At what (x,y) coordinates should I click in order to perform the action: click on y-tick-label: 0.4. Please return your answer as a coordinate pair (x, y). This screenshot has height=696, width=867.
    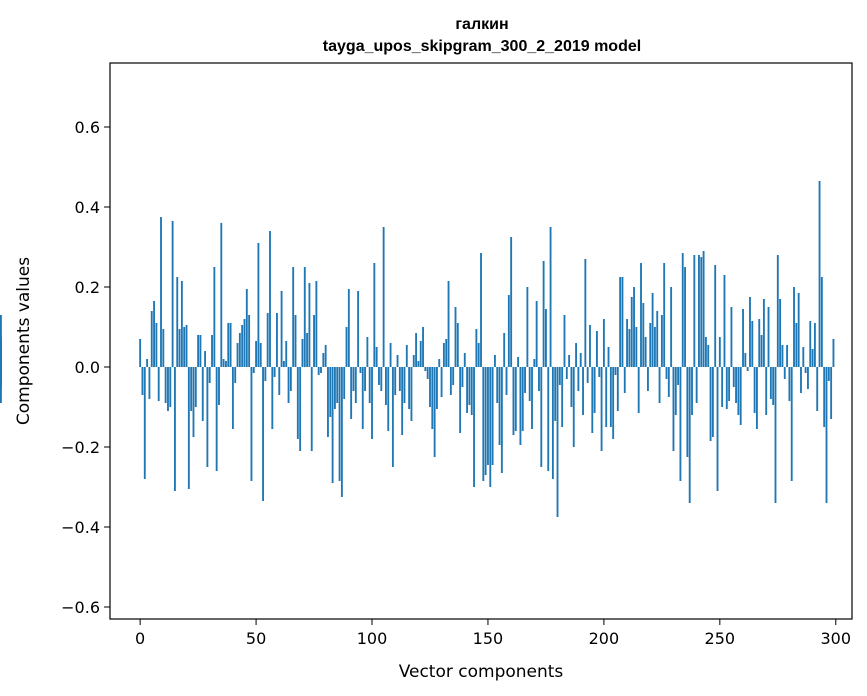
    Looking at the image, I should click on (87, 207).